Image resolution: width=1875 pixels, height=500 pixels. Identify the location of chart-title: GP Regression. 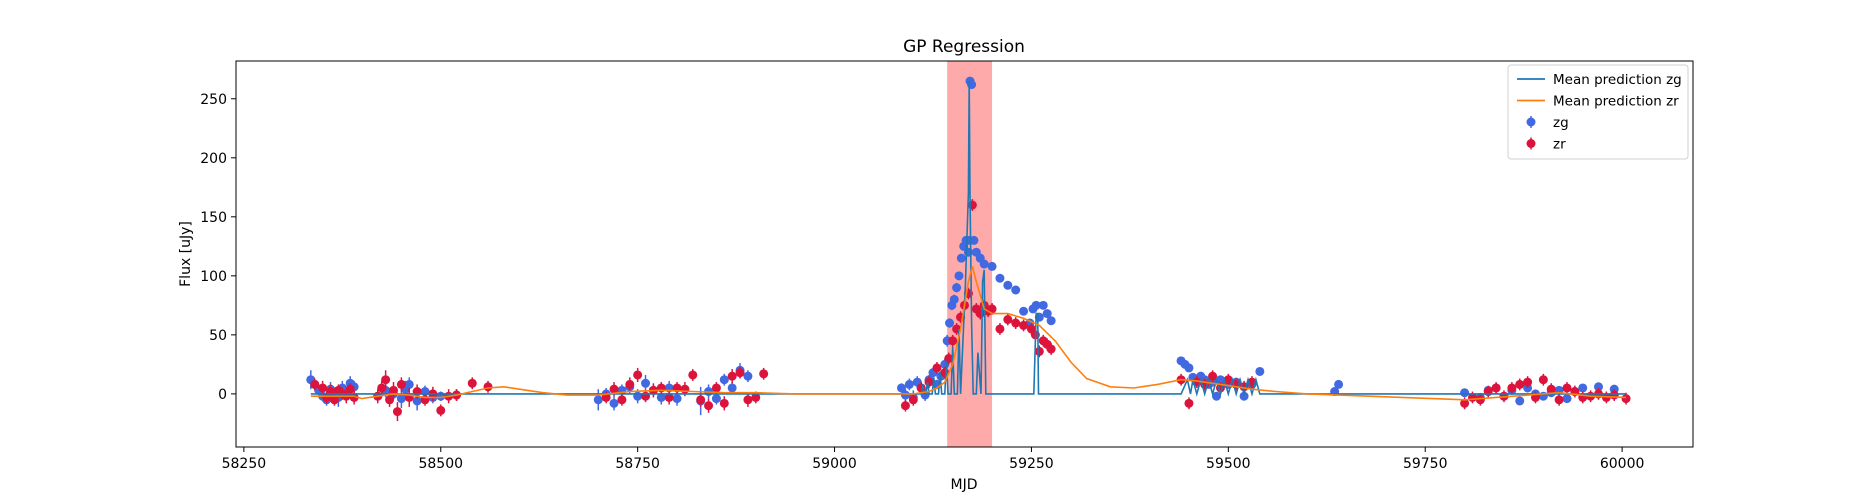
(964, 47).